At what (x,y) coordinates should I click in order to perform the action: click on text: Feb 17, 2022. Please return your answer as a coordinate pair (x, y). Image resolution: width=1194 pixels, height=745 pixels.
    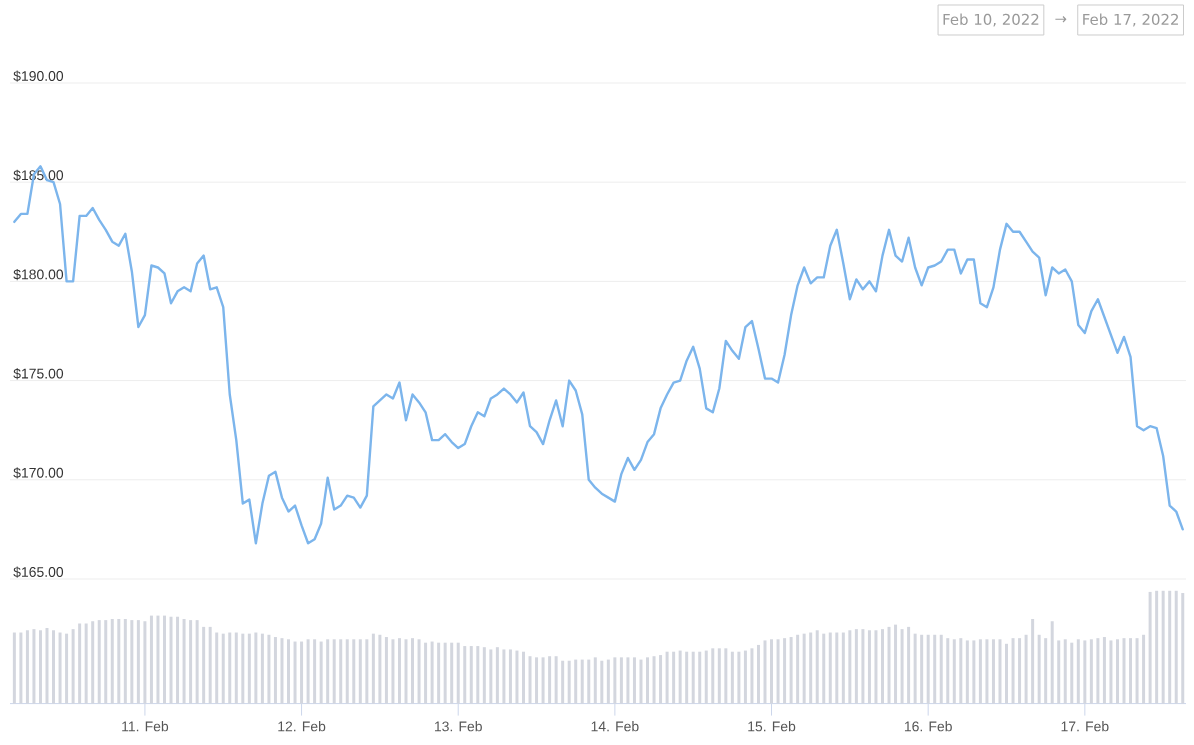
    Looking at the image, I should click on (1130, 20).